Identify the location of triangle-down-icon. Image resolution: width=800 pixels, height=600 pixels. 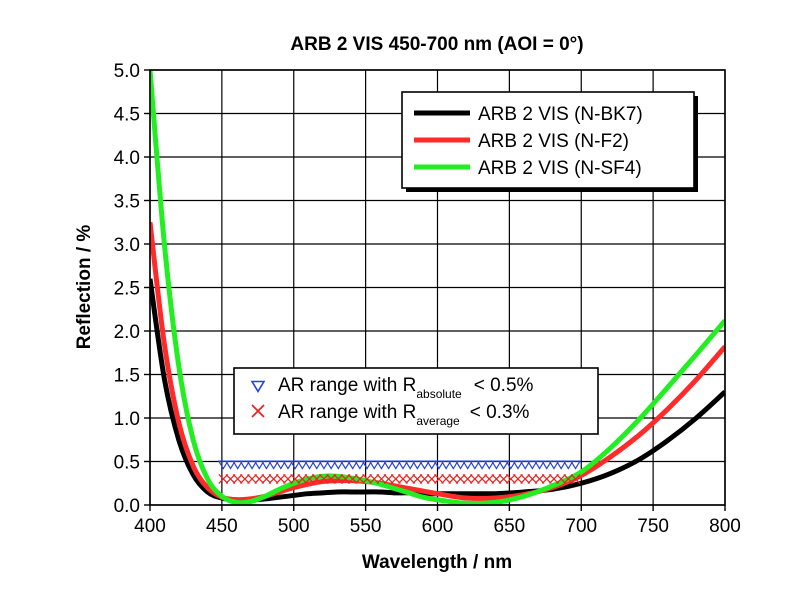
(258, 386).